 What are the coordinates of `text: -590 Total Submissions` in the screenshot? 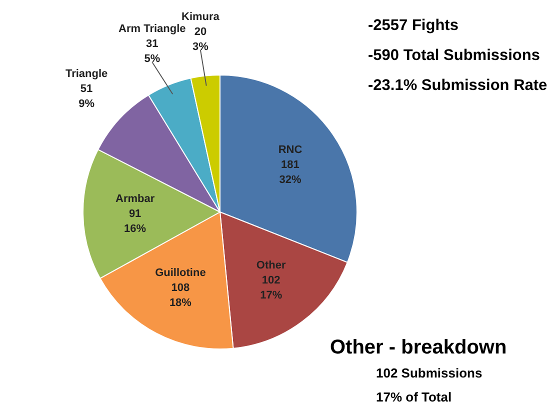 It's located at (454, 55).